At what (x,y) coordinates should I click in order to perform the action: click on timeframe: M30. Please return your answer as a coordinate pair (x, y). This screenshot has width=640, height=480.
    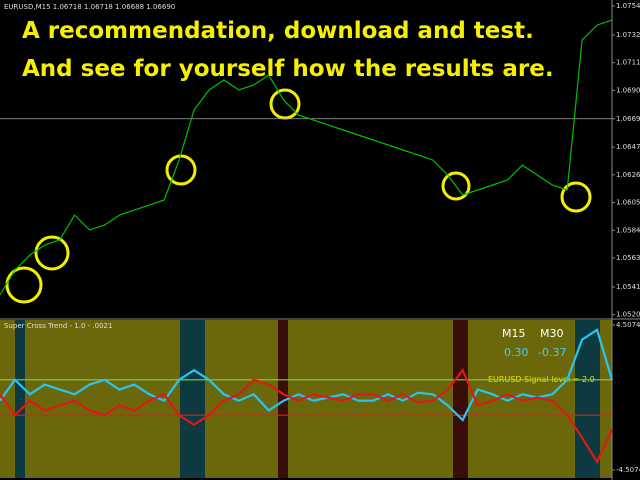
    Looking at the image, I should click on (552, 333).